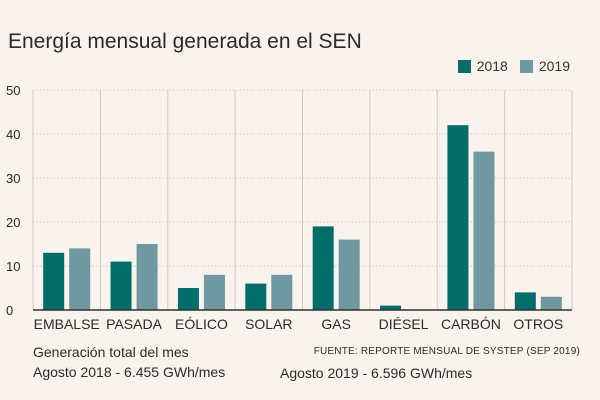 The height and width of the screenshot is (400, 600). Describe the element at coordinates (129, 372) in the screenshot. I see `total-2018: Agosto 2018 - 6.455 GWh/mes` at that location.